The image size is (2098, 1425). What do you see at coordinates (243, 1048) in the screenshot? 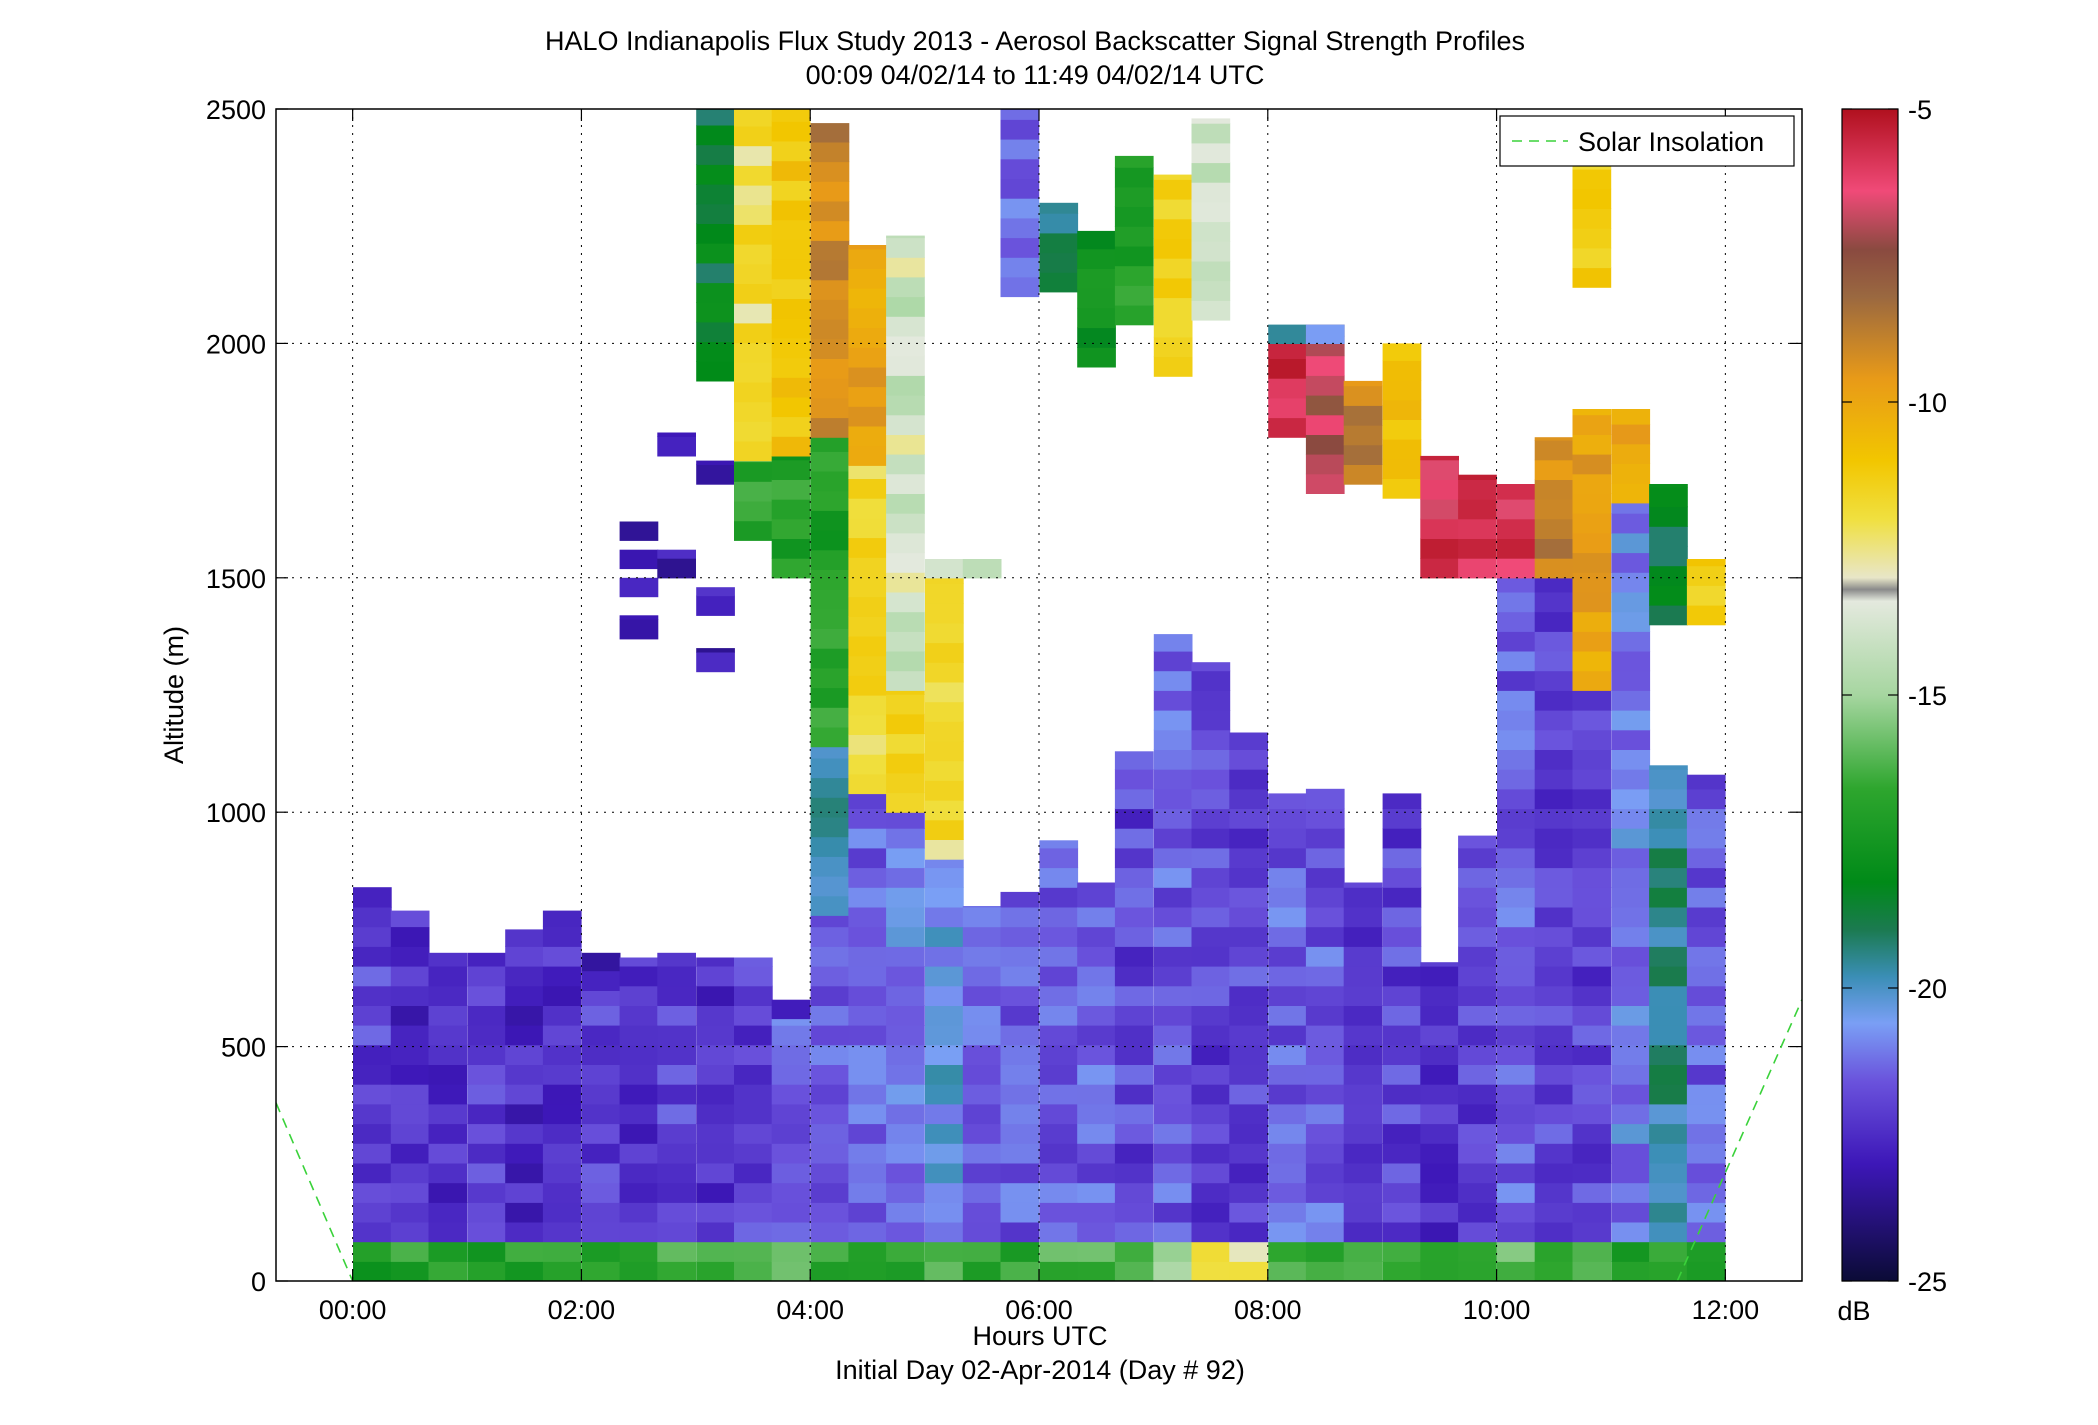
I see `y-tick-label: 500` at bounding box center [243, 1048].